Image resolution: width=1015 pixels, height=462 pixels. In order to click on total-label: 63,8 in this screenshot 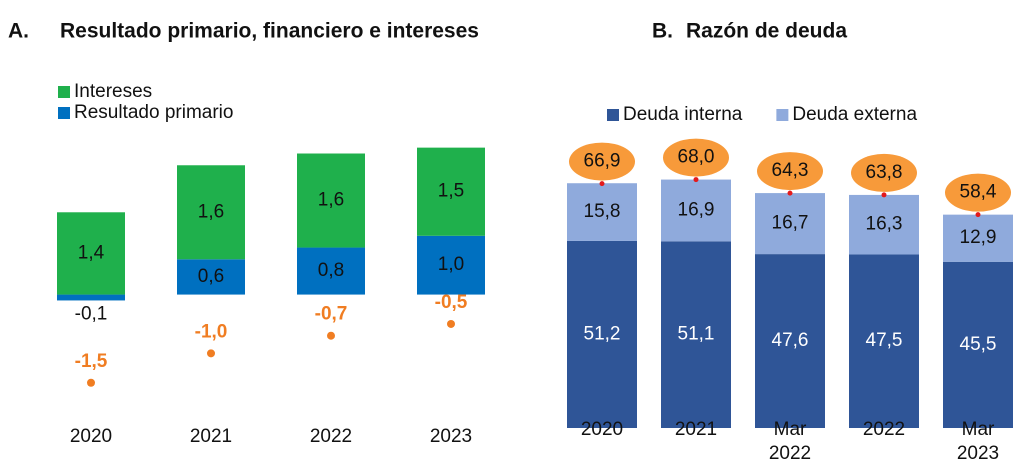, I will do `click(884, 172)`.